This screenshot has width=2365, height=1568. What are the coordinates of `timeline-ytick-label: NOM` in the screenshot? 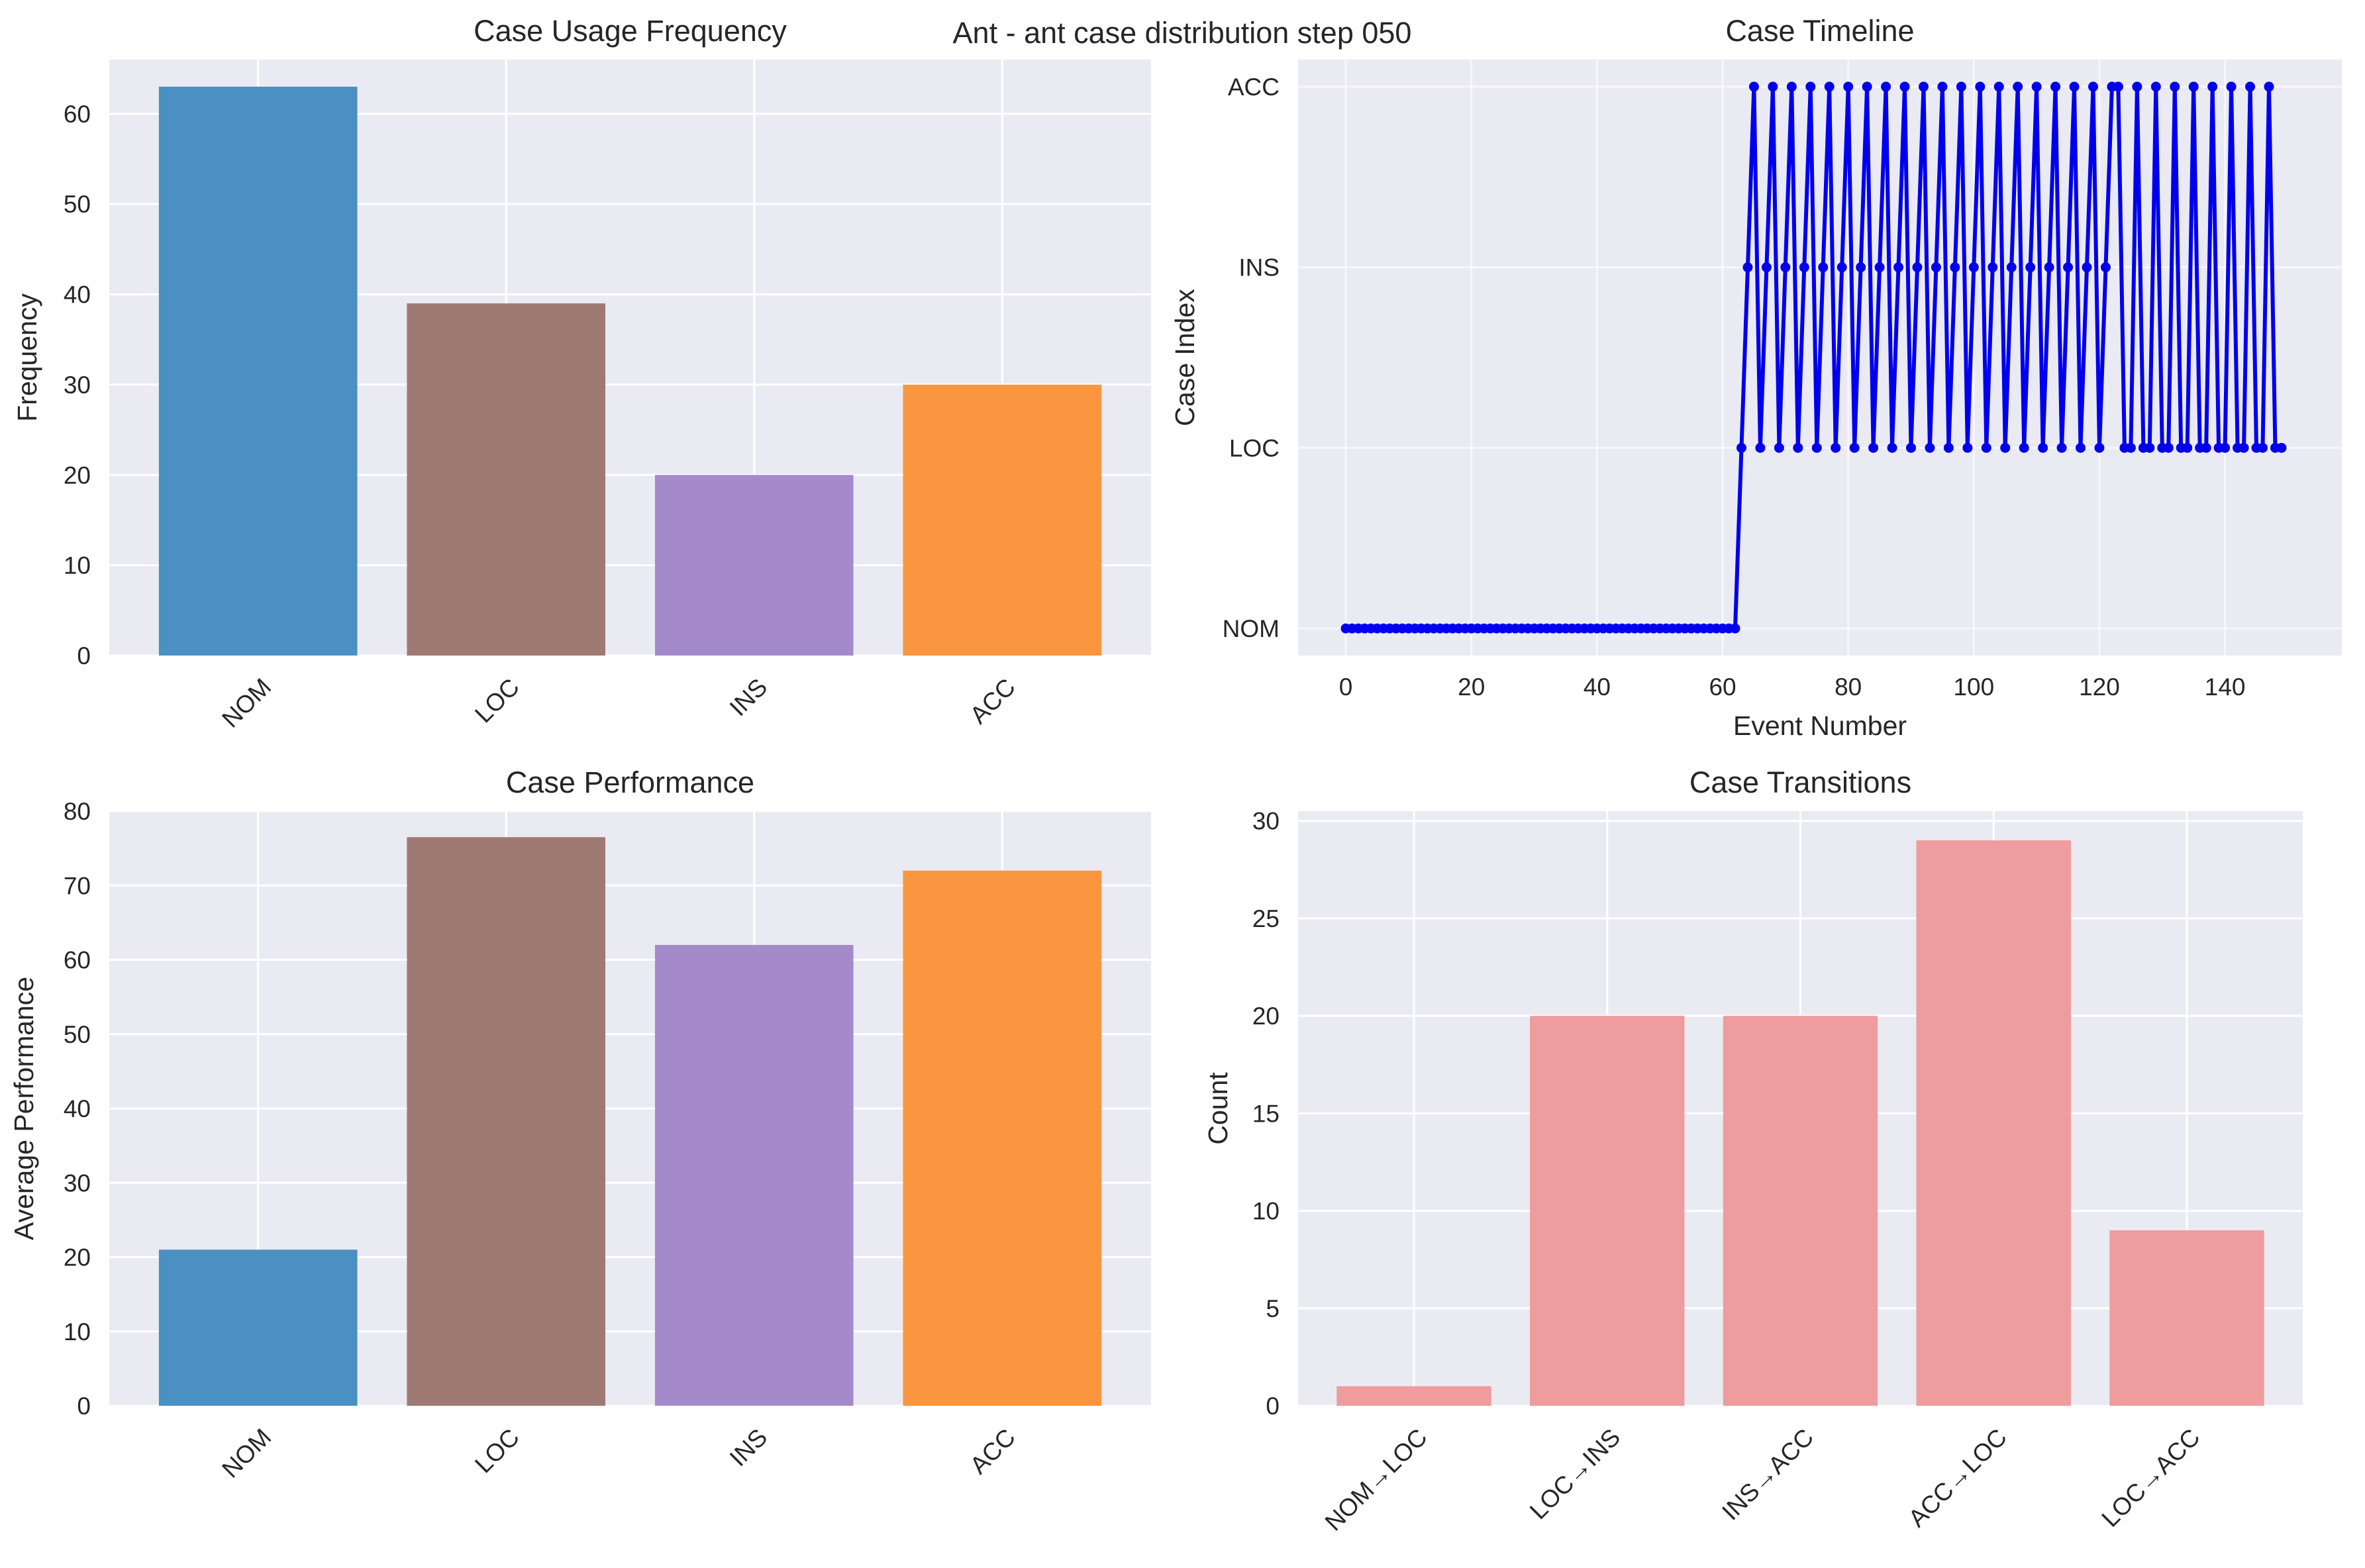 It's located at (1251, 628).